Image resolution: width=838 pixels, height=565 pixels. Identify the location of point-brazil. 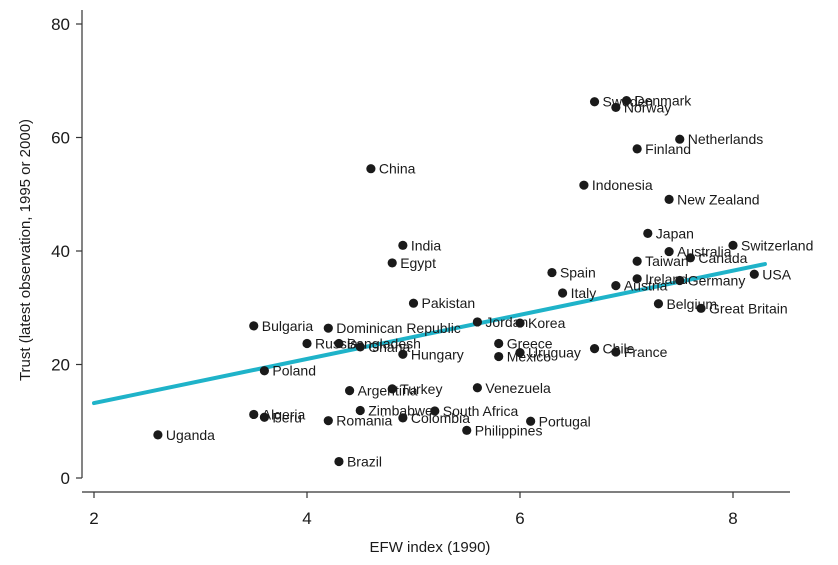
(339, 461).